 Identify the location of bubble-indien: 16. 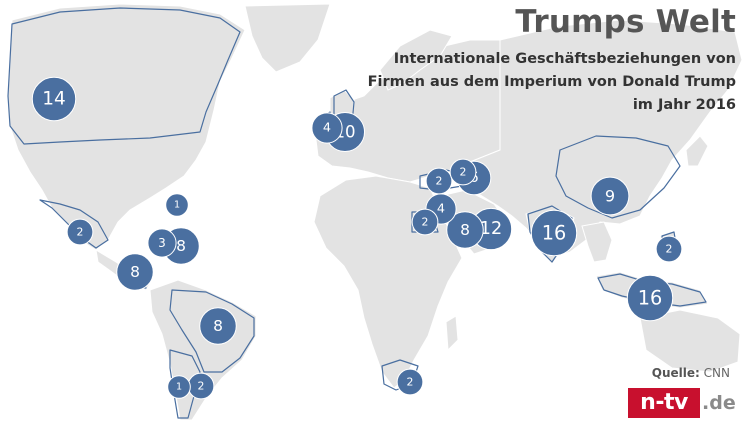
(553, 232).